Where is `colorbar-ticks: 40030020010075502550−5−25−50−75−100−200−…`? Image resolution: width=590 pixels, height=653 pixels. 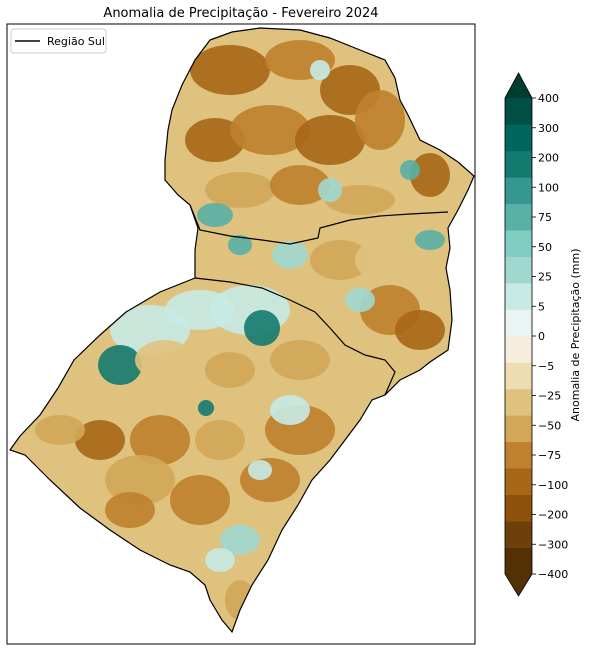 colorbar-ticks: 40030020010075502550−5−25−50−75−100−200−… is located at coordinates (550, 336).